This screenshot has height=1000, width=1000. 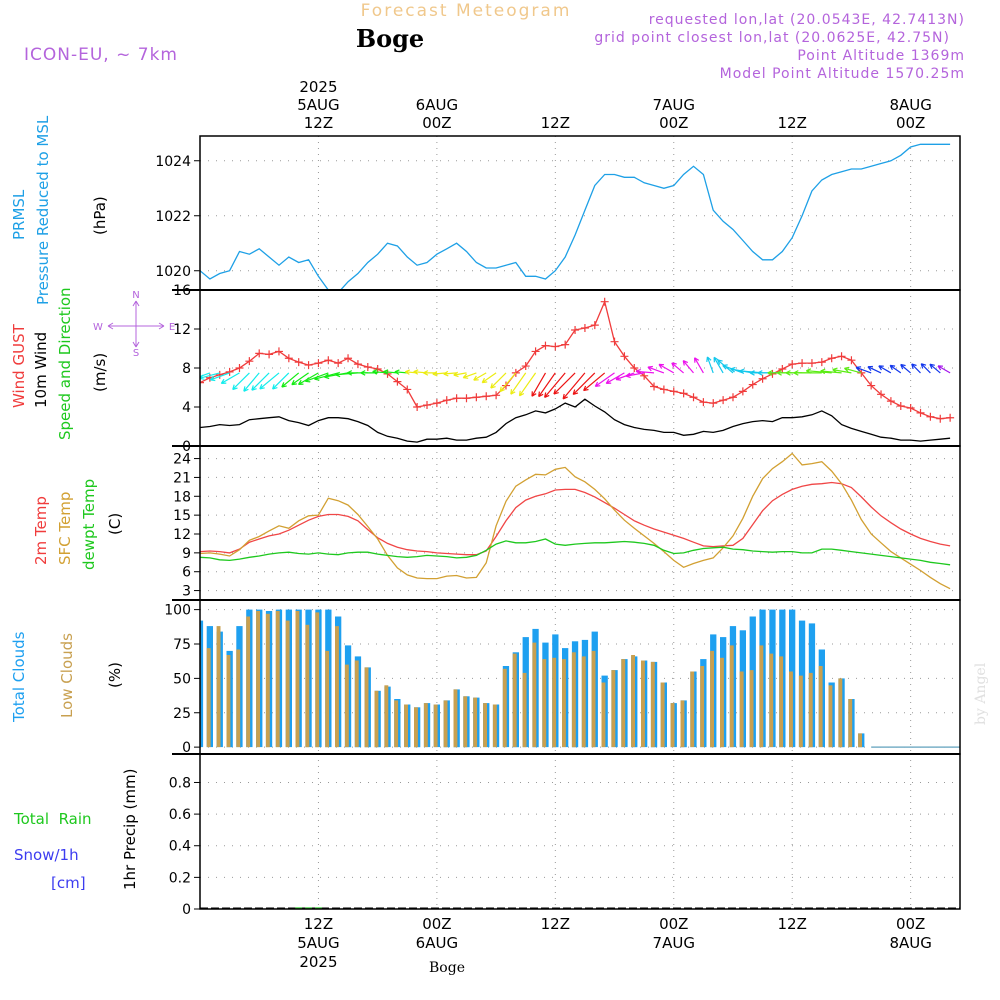 I want to click on speed-dir-label: Speed and Direction, so click(x=65, y=363).